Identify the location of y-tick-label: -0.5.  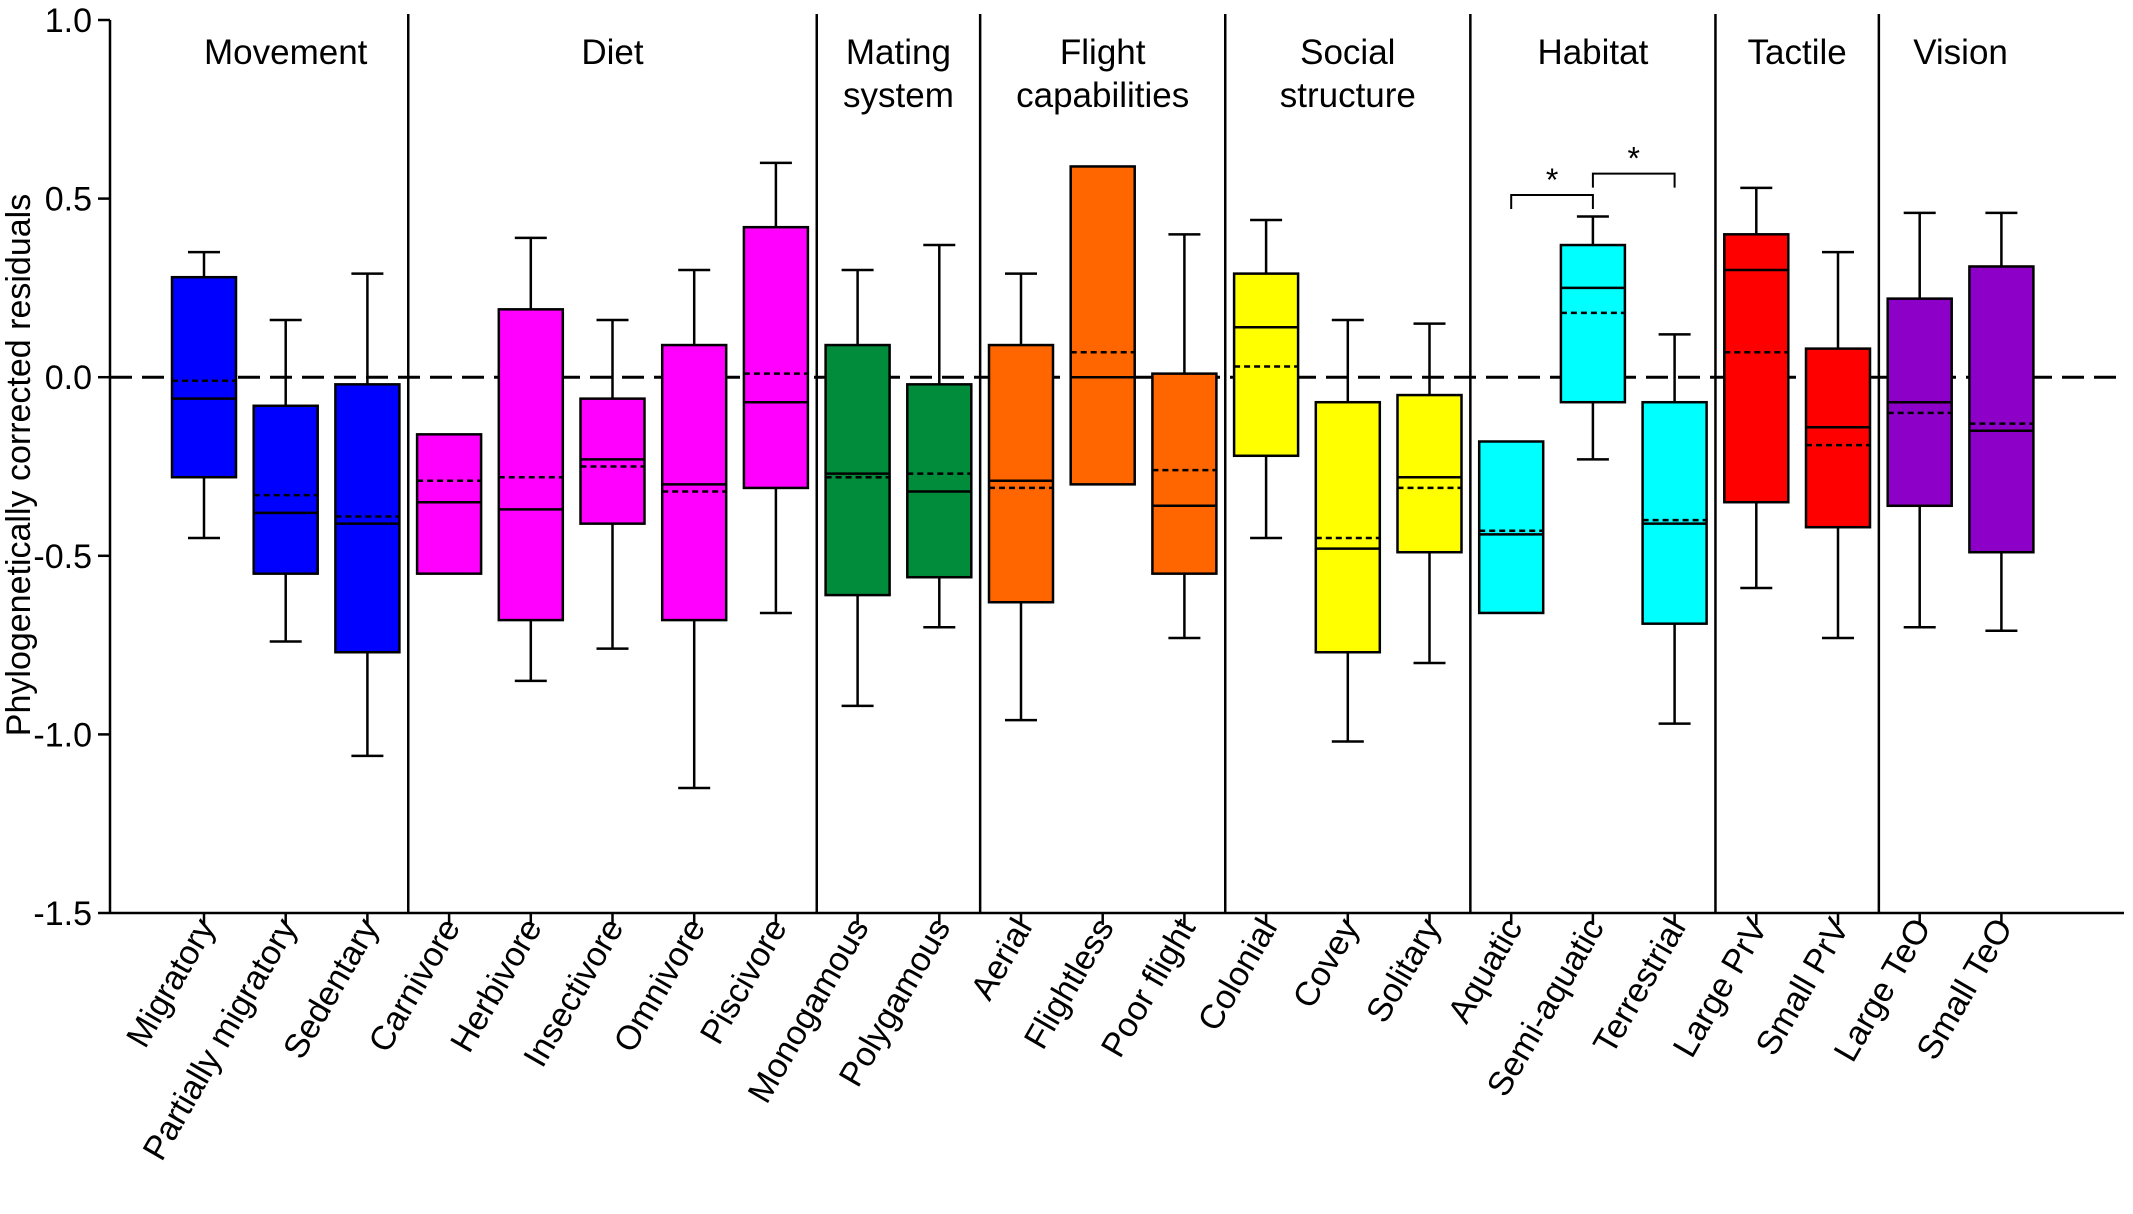
(62, 557).